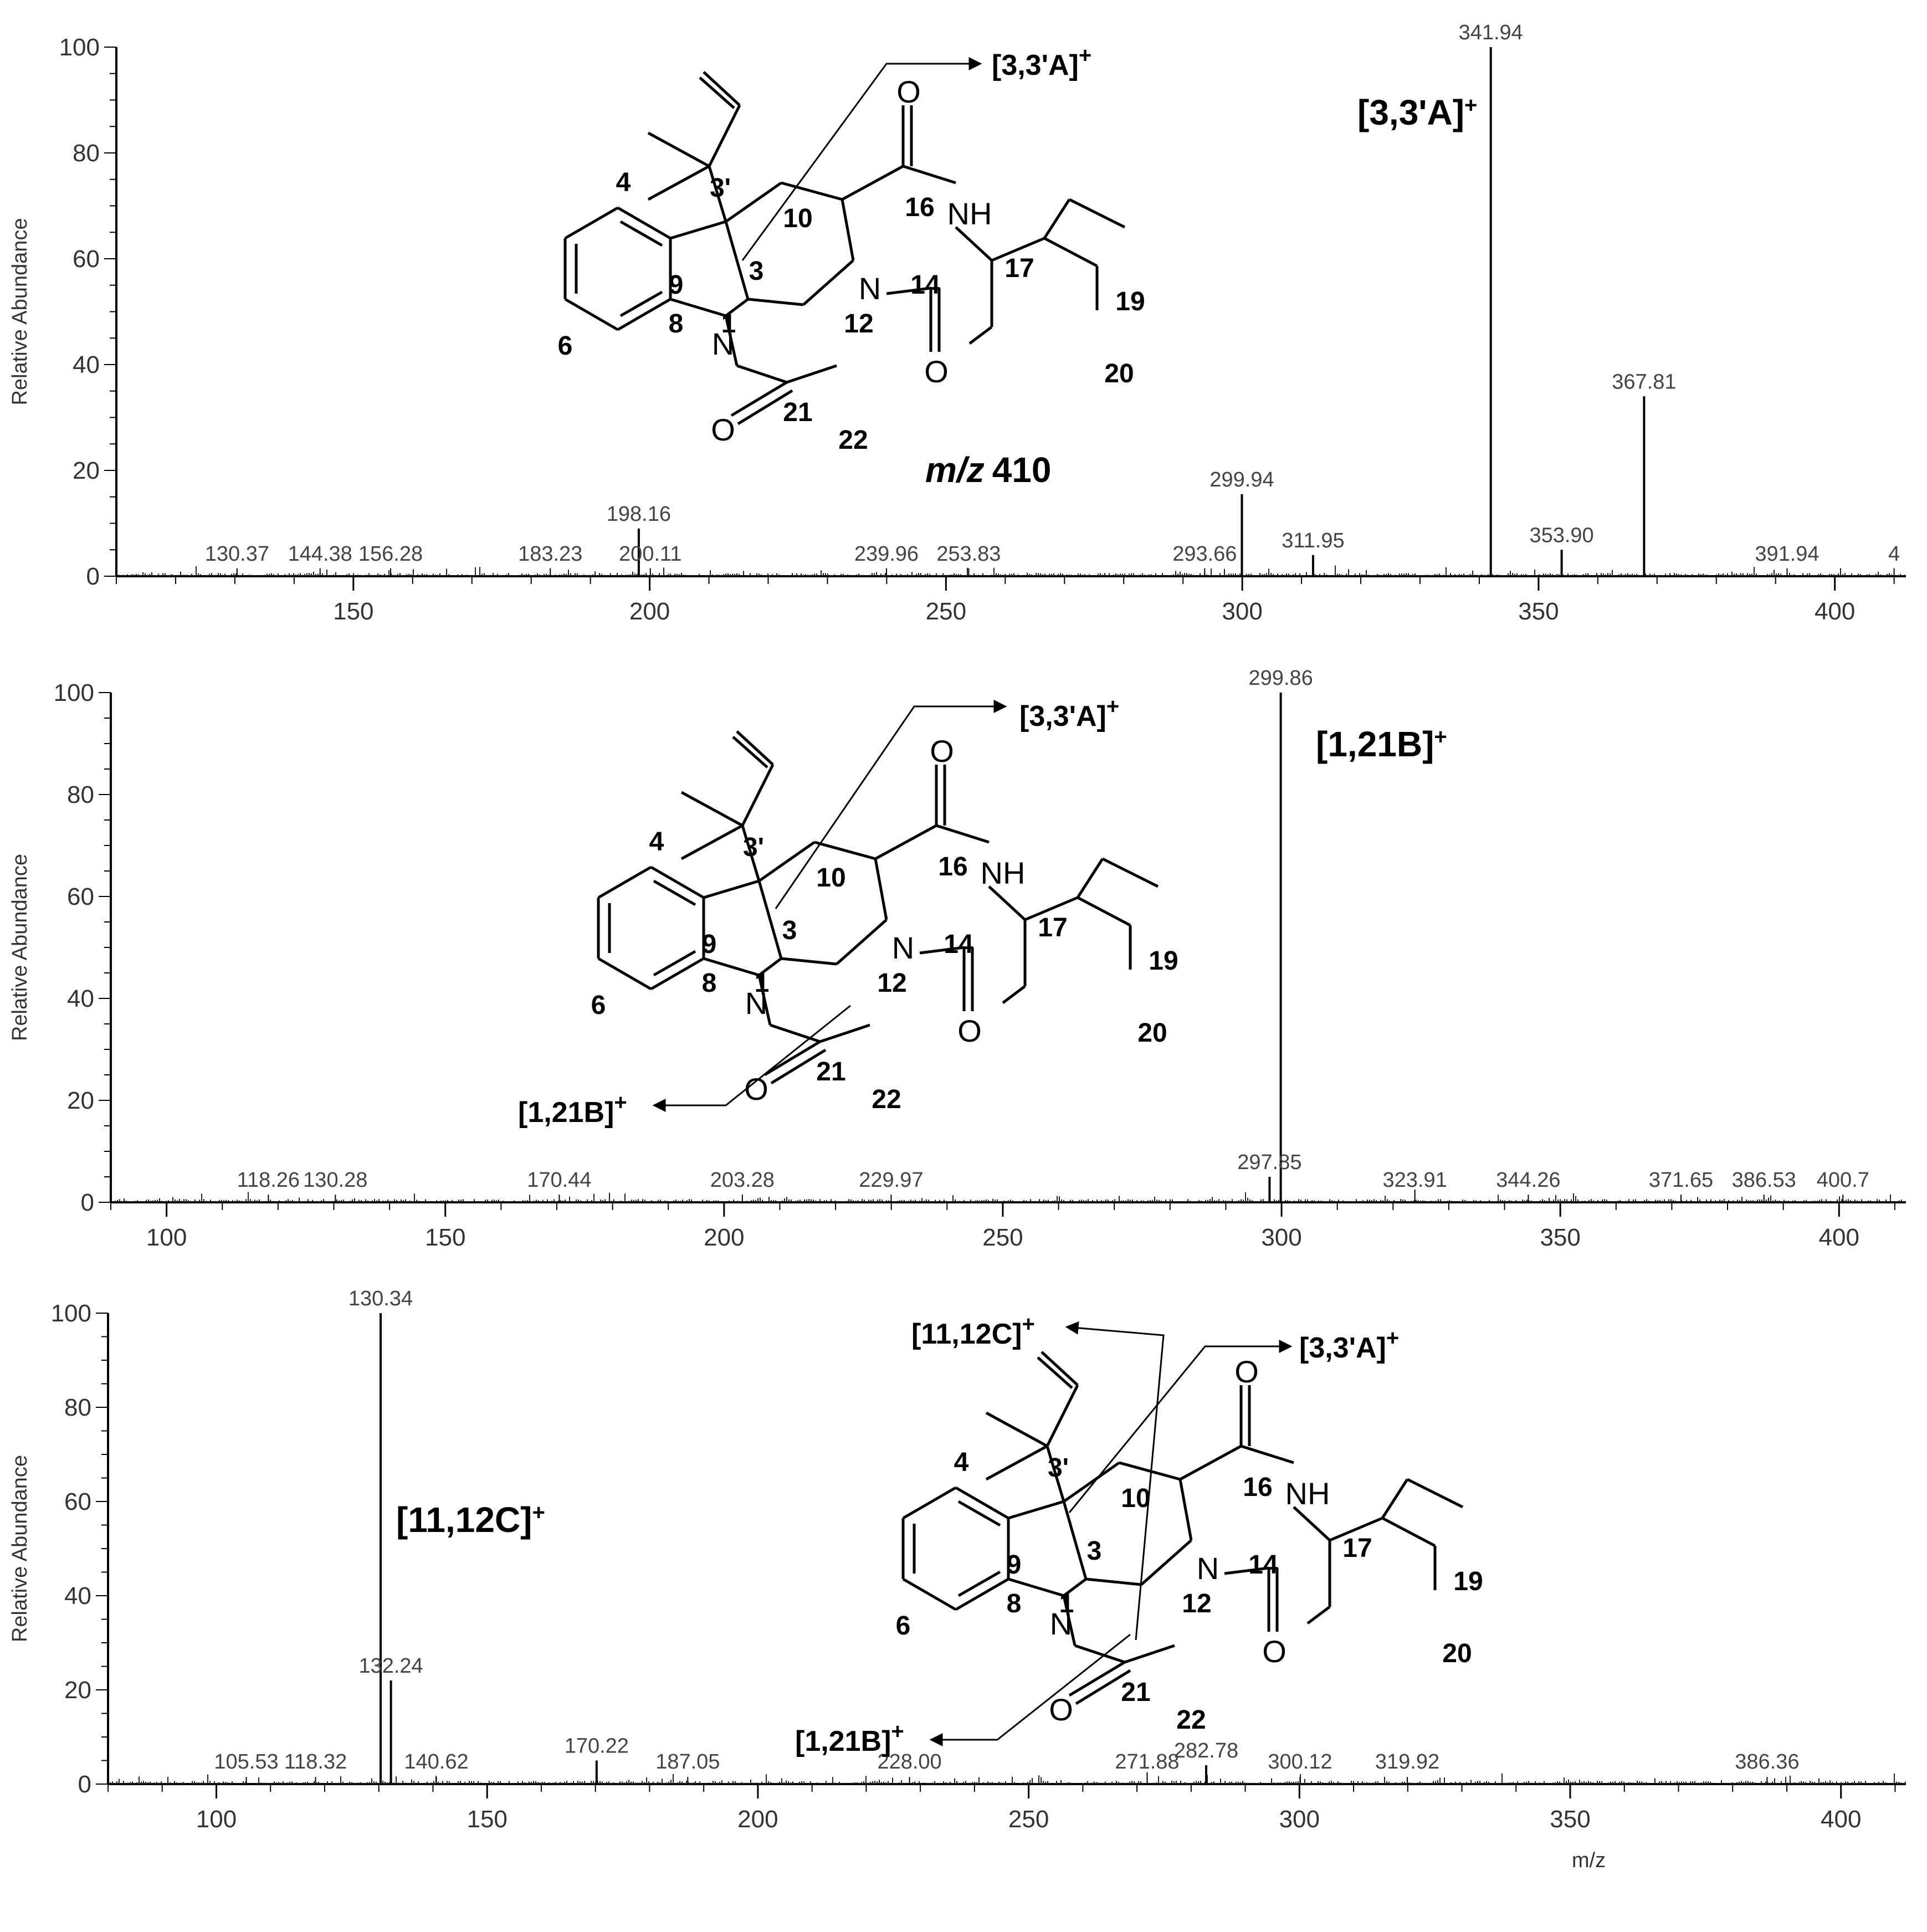 The height and width of the screenshot is (1932, 1927). Describe the element at coordinates (1030, 1689) in the screenshot. I see `fragment-arrow-3c` at that location.